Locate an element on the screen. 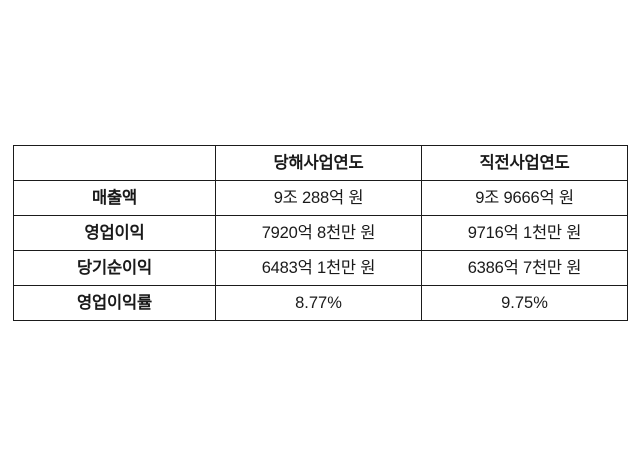 This screenshot has width=640, height=462. table-row: 영업이익 7920억 8천만 원 9716억 1천만 원 is located at coordinates (320, 233).